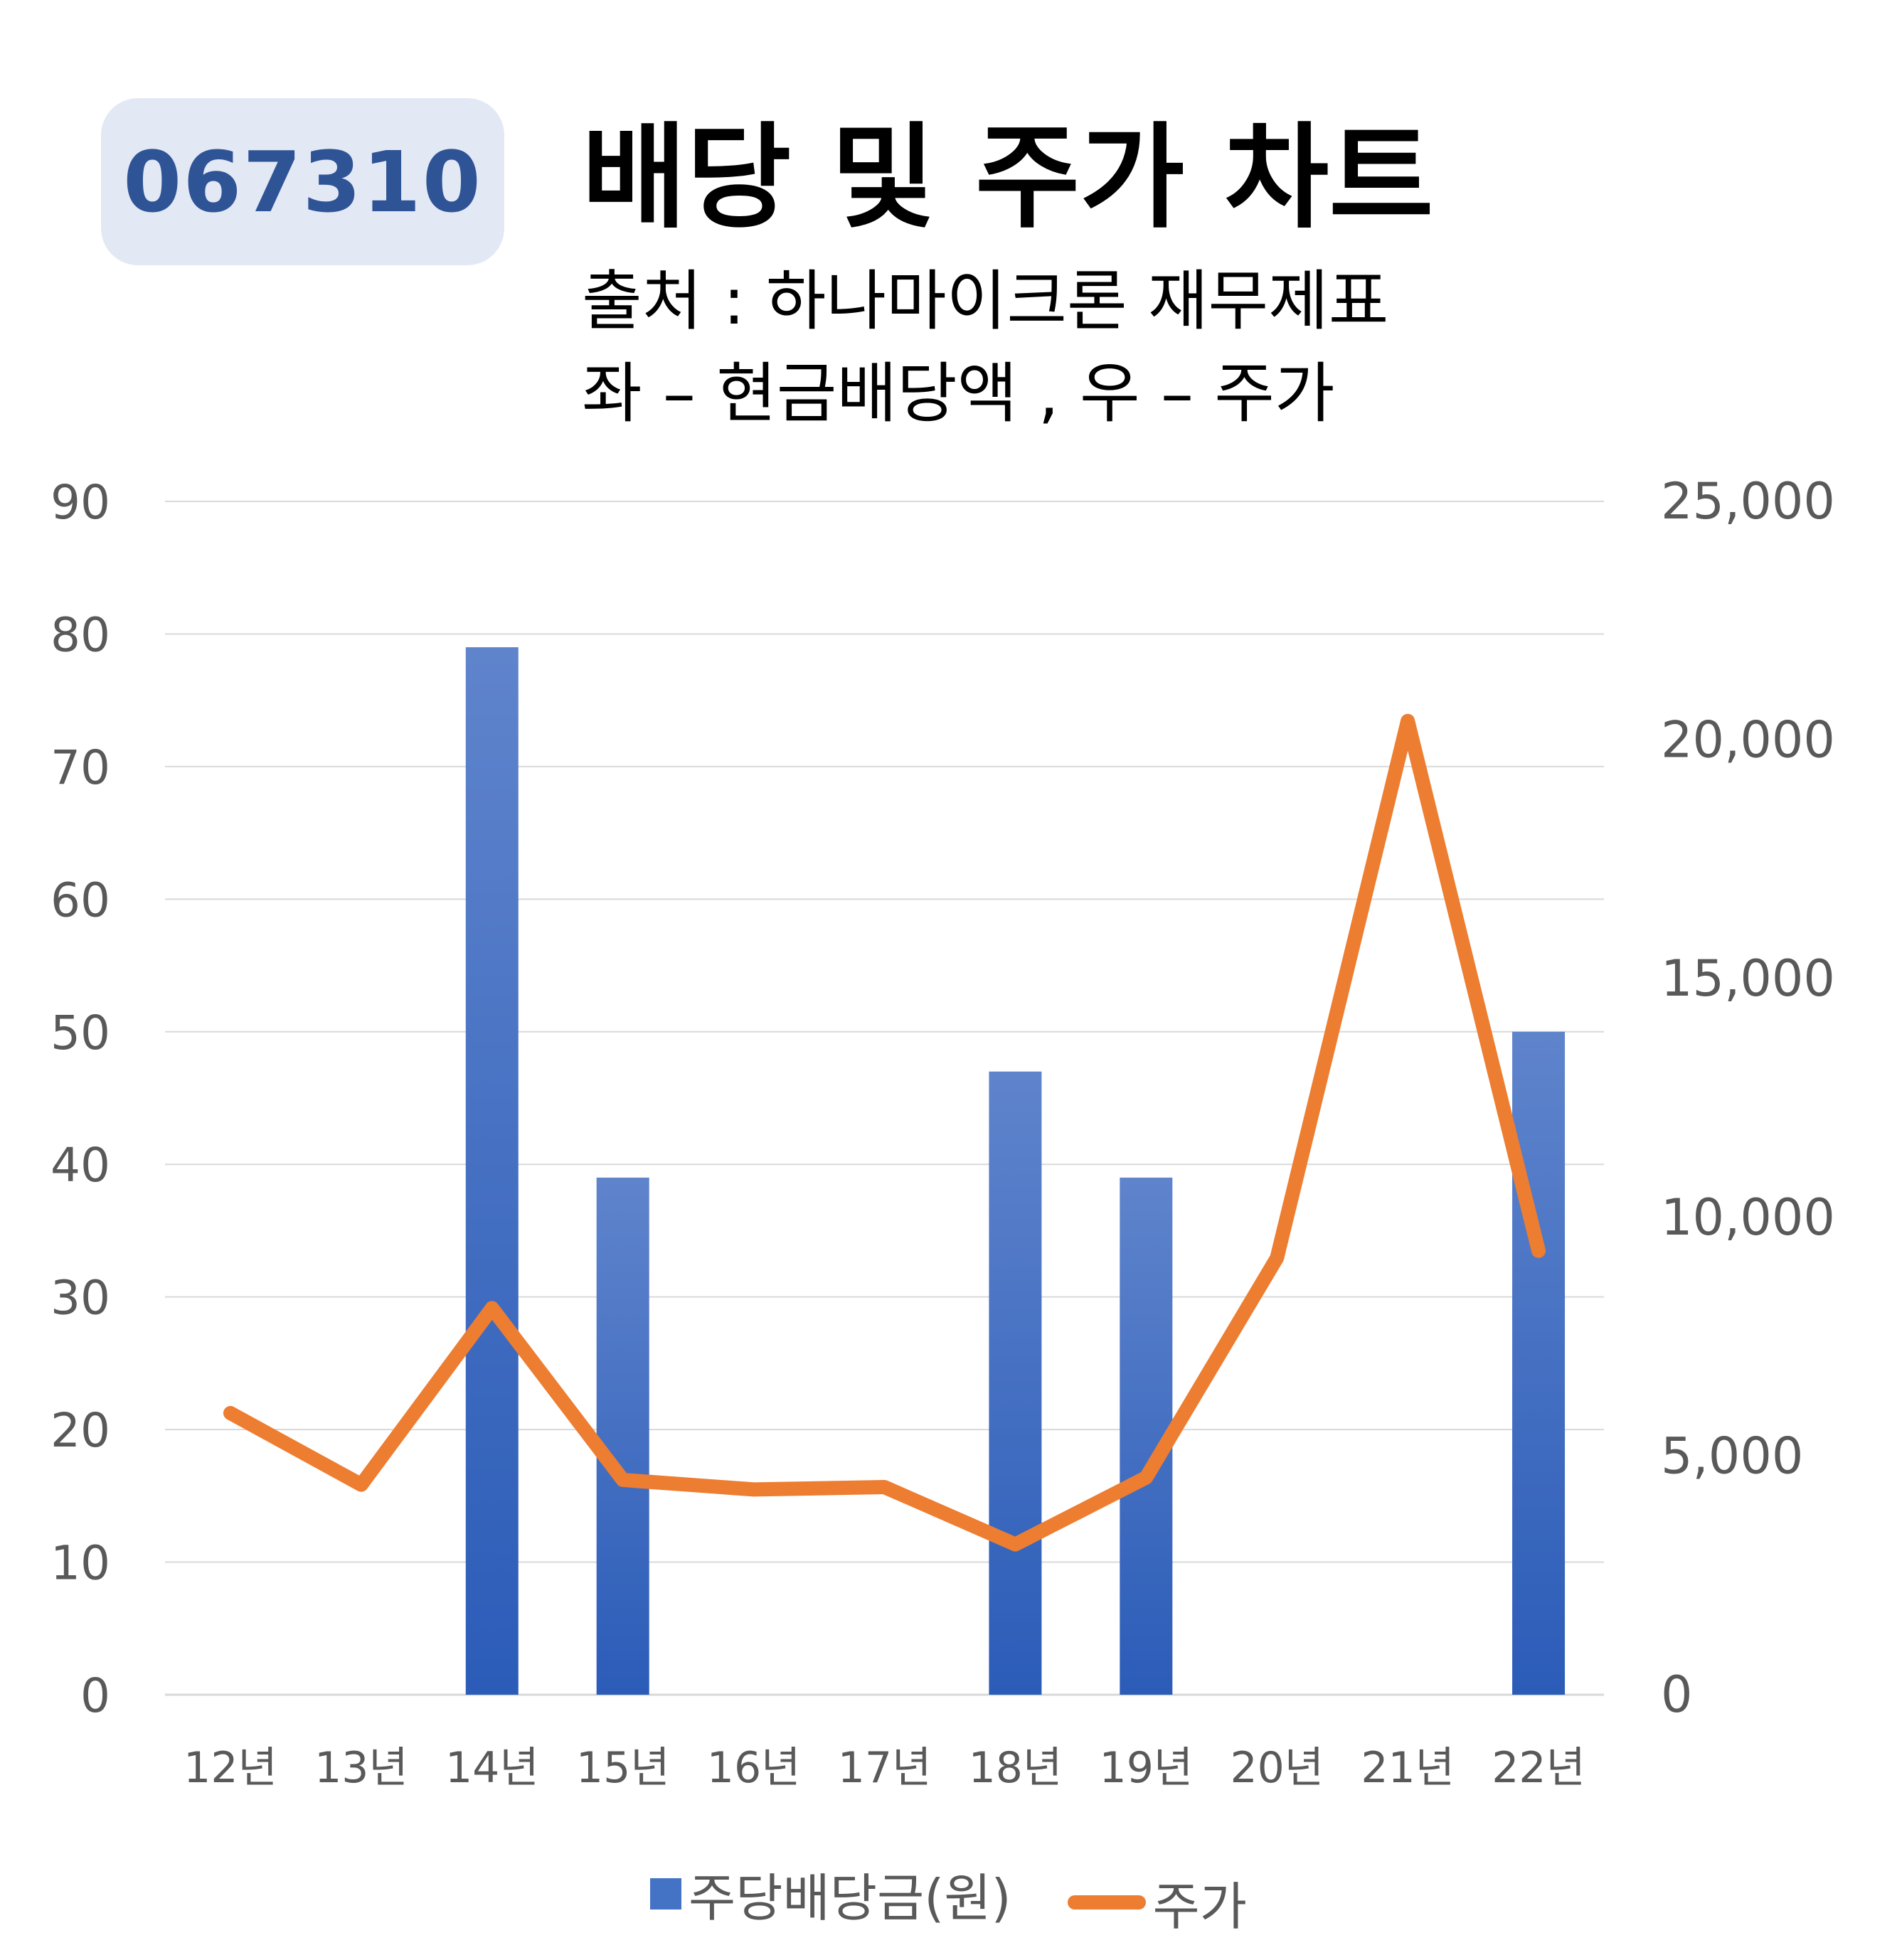 This screenshot has height=1960, width=1897. I want to click on x-axis-ticks: 12년 13년 14년 15년 16년 17년 18년 19년 20년 21년 22년, so click(884, 1768).